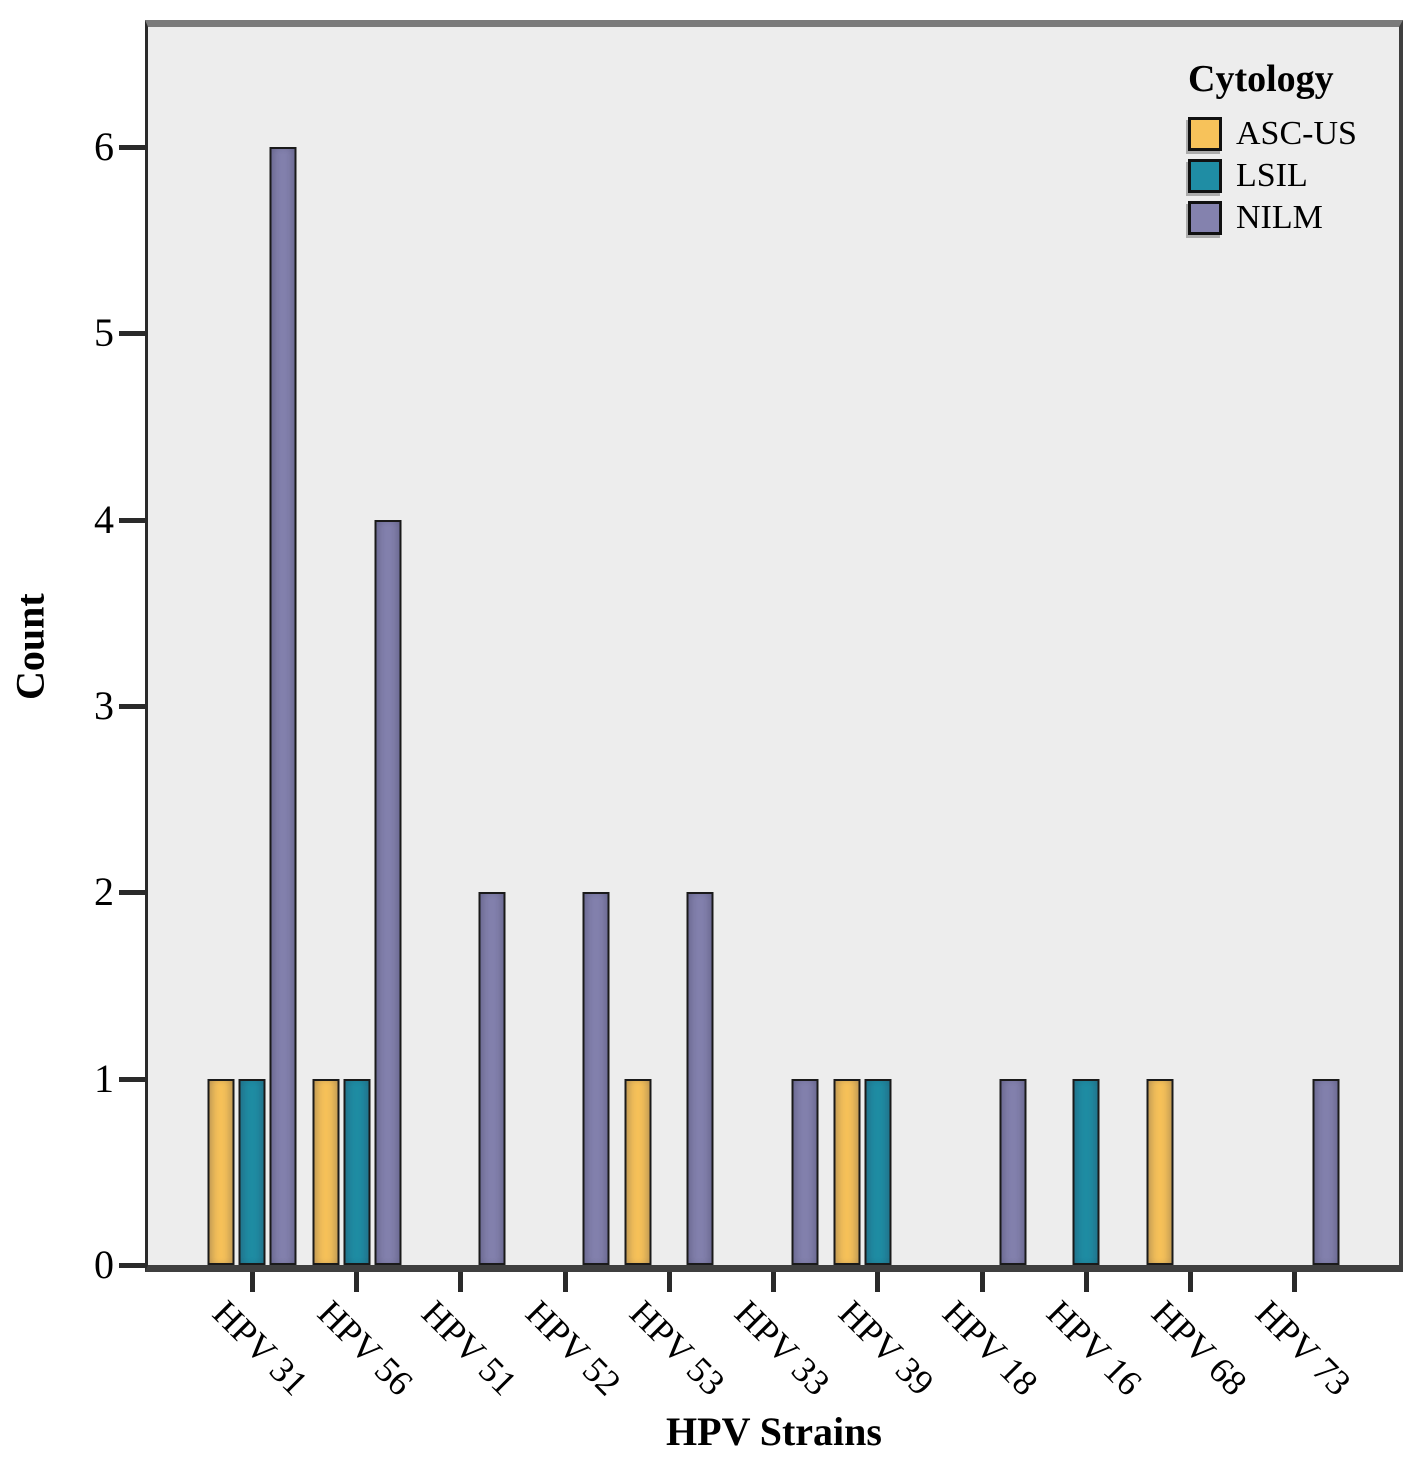  What do you see at coordinates (1094, 1348) in the screenshot?
I see `x-tick-label: HPV 16` at bounding box center [1094, 1348].